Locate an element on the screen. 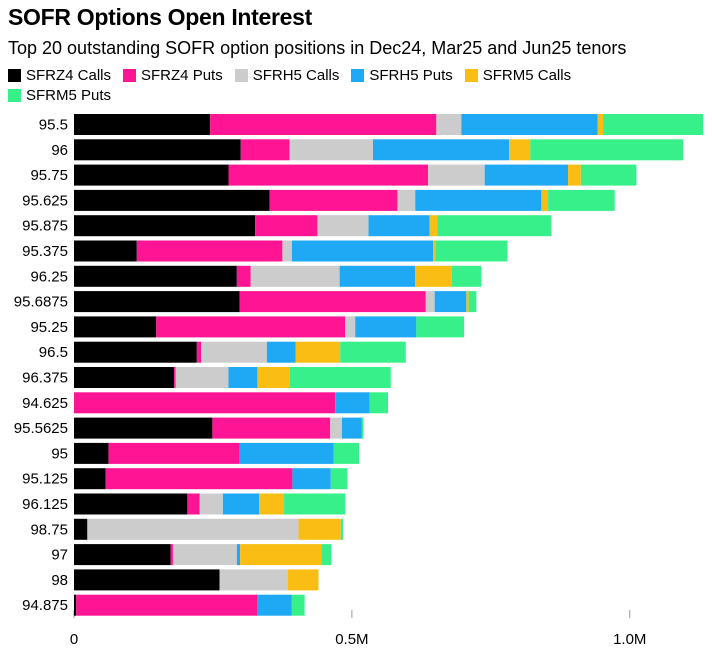 This screenshot has width=712, height=666. category-label: 95.375 is located at coordinates (45, 251).